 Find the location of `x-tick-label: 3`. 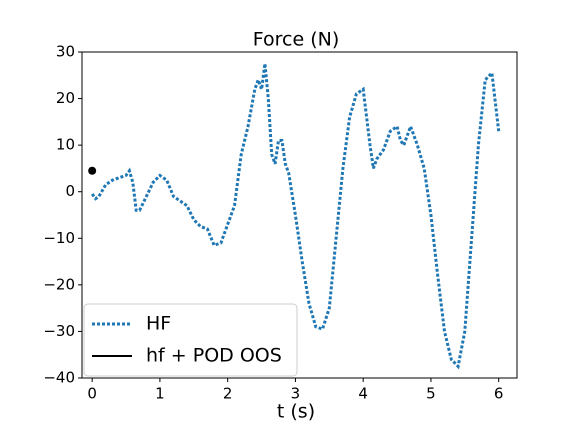

x-tick-label: 3 is located at coordinates (296, 394).